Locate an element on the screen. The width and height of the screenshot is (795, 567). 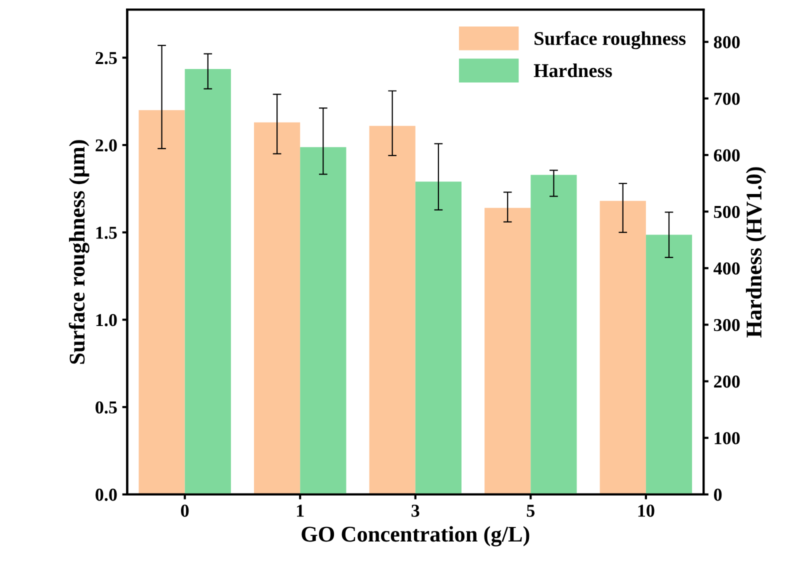
y2-tick-label: 400 is located at coordinates (727, 268).